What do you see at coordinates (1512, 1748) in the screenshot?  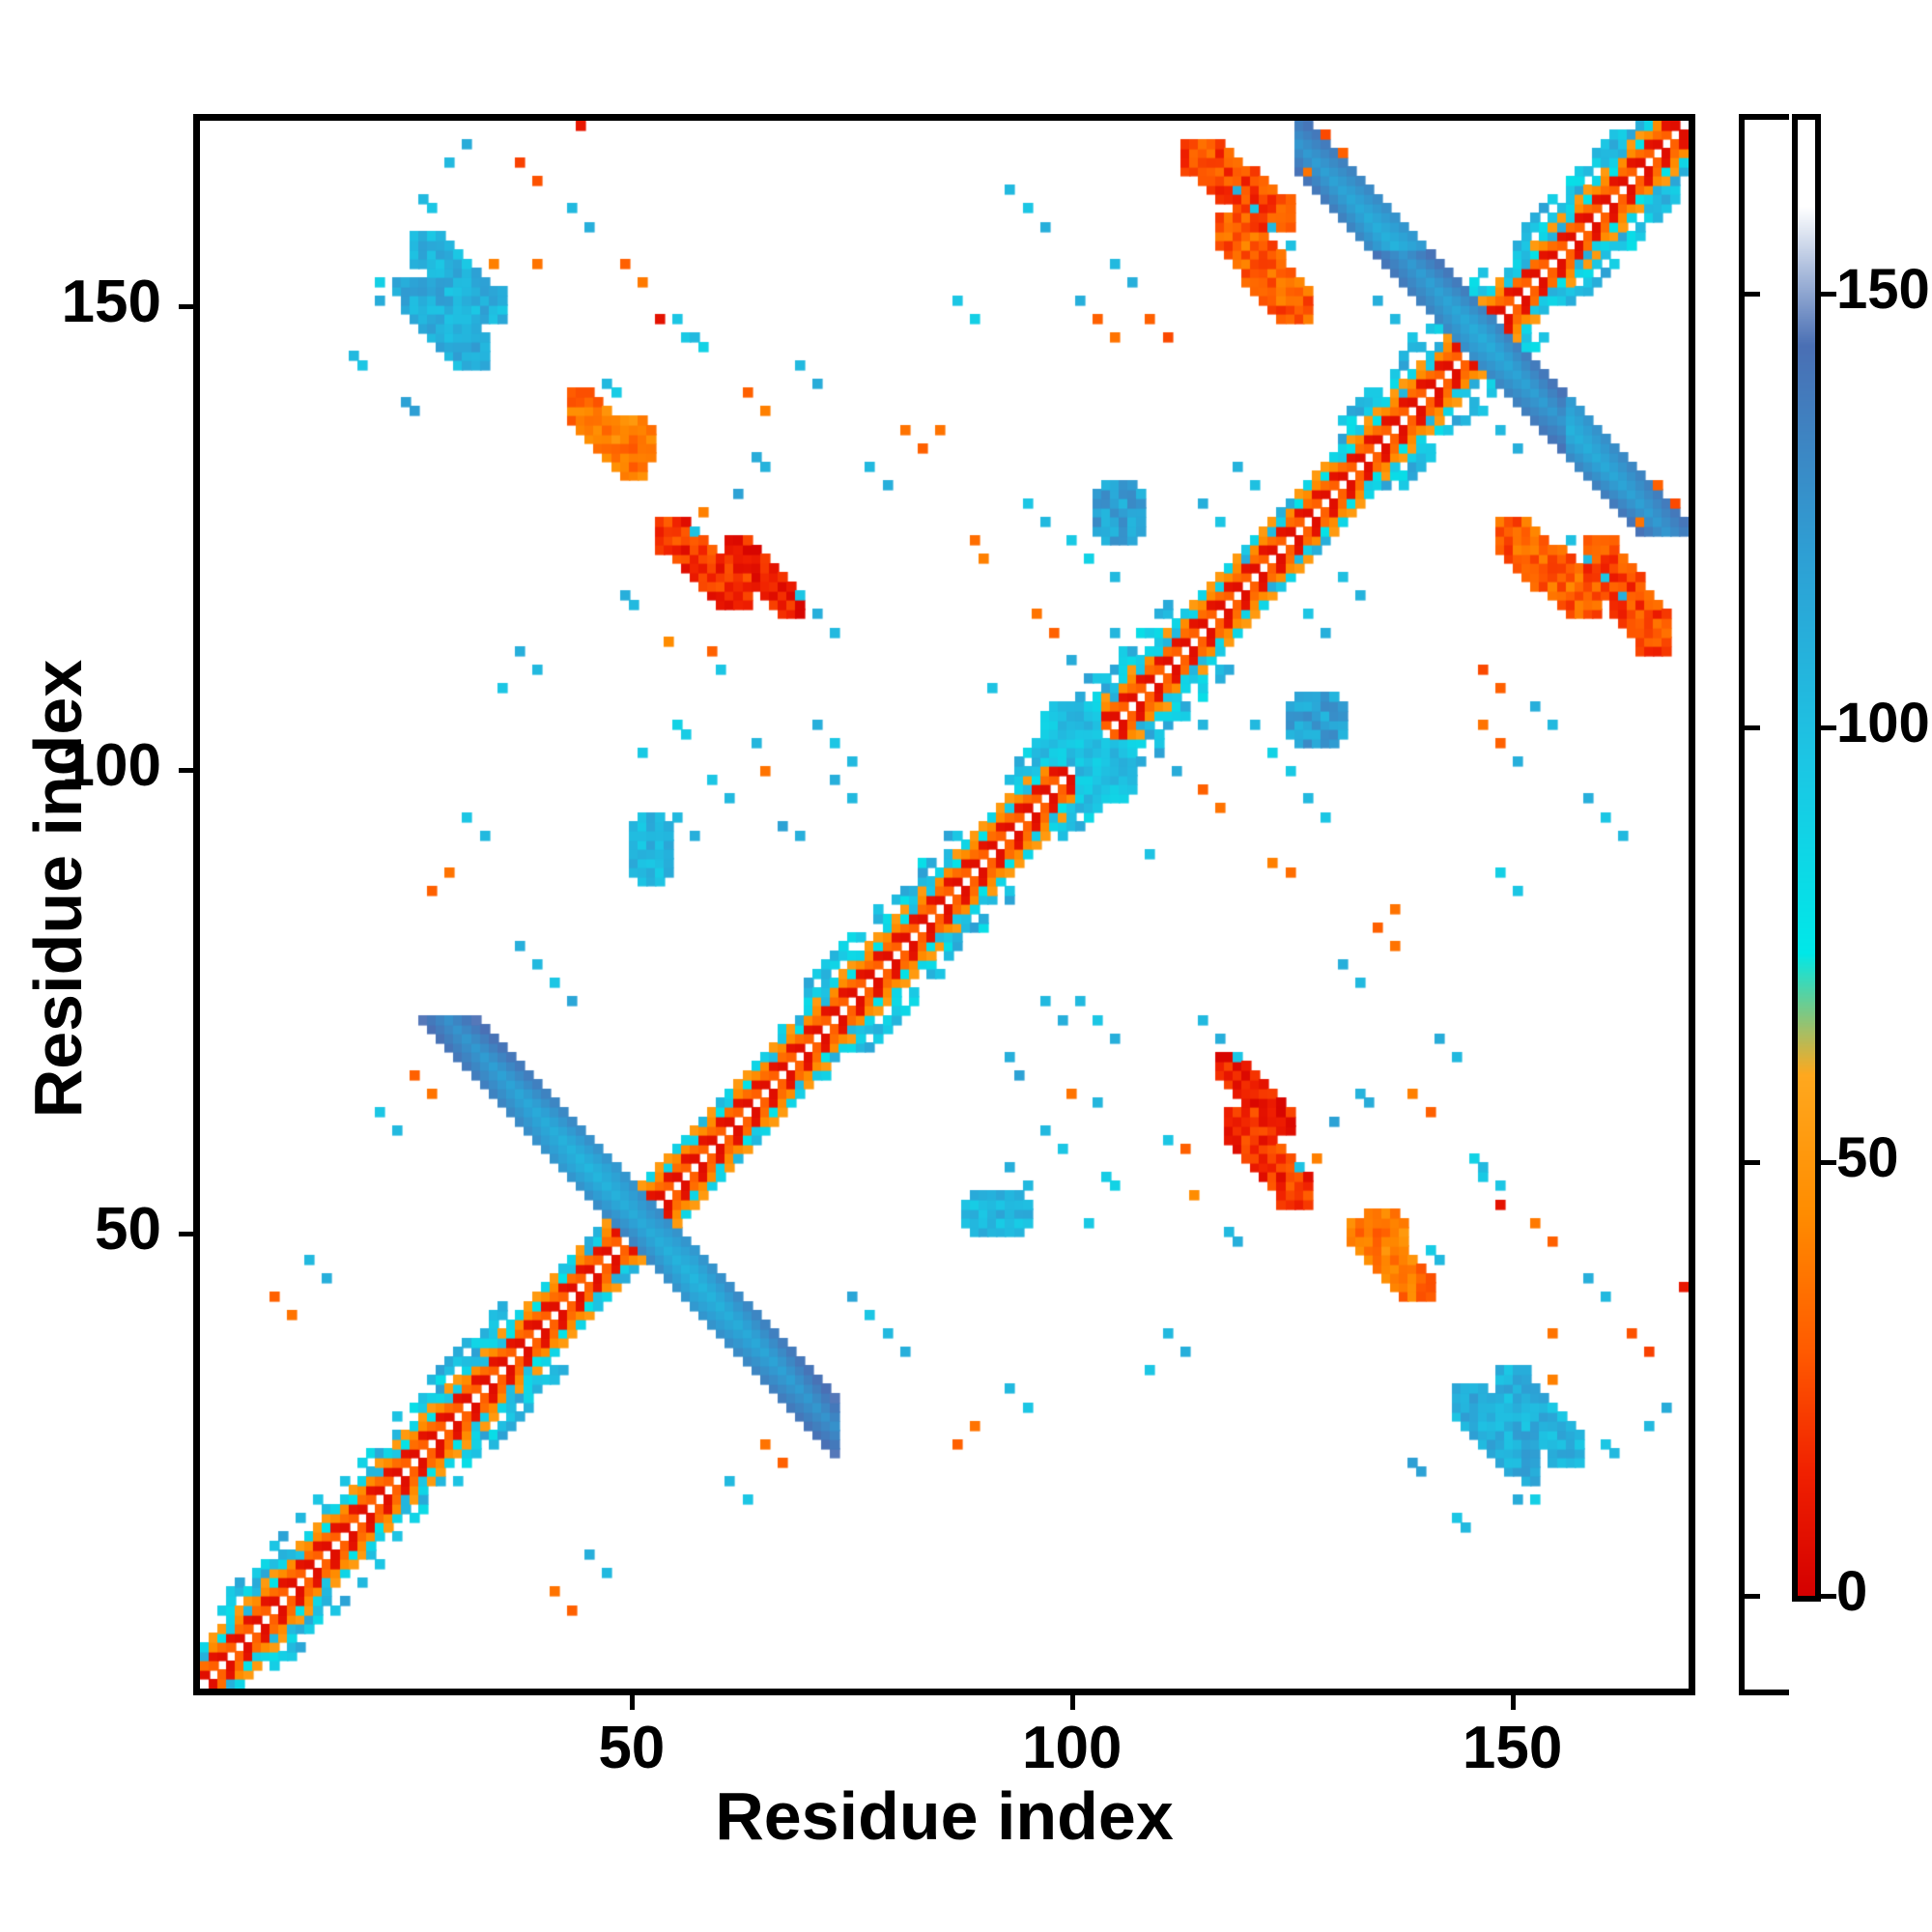 I see `x-tick-label-150: 150` at bounding box center [1512, 1748].